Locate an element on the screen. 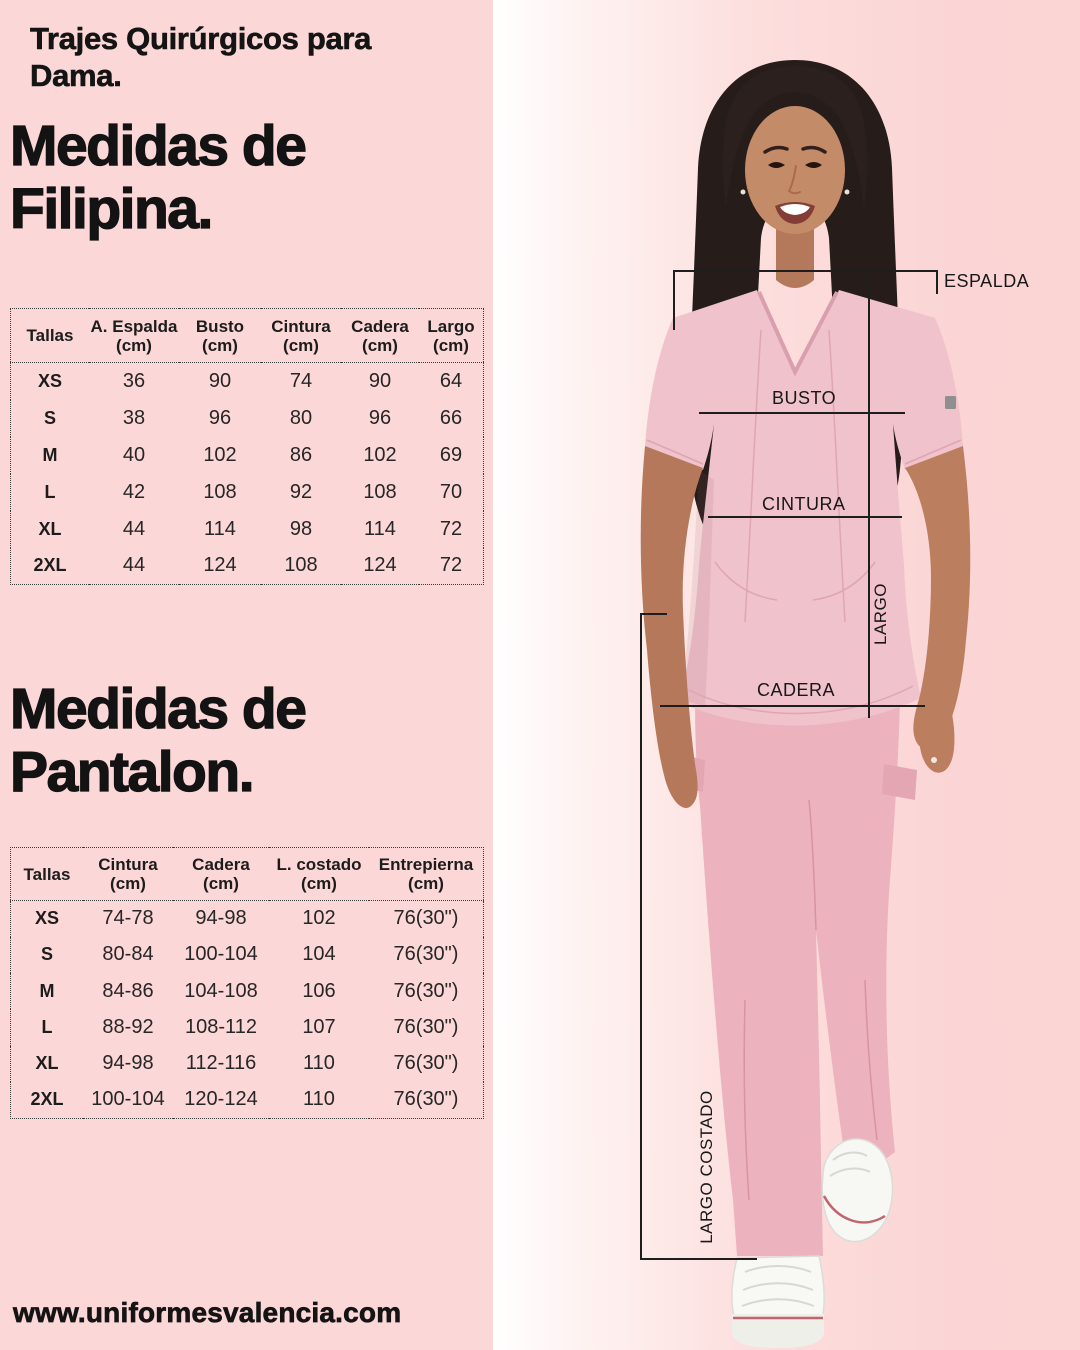  table-row: M 84-86 104-108 106 76(30") is located at coordinates (247, 991).